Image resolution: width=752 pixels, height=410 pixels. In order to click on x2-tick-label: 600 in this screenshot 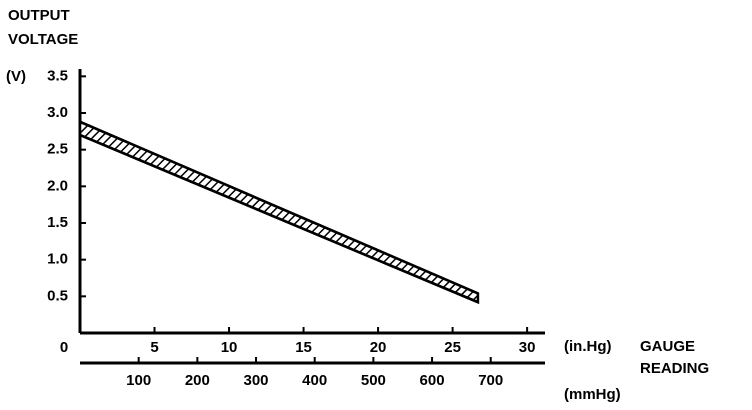, I will do `click(432, 380)`.